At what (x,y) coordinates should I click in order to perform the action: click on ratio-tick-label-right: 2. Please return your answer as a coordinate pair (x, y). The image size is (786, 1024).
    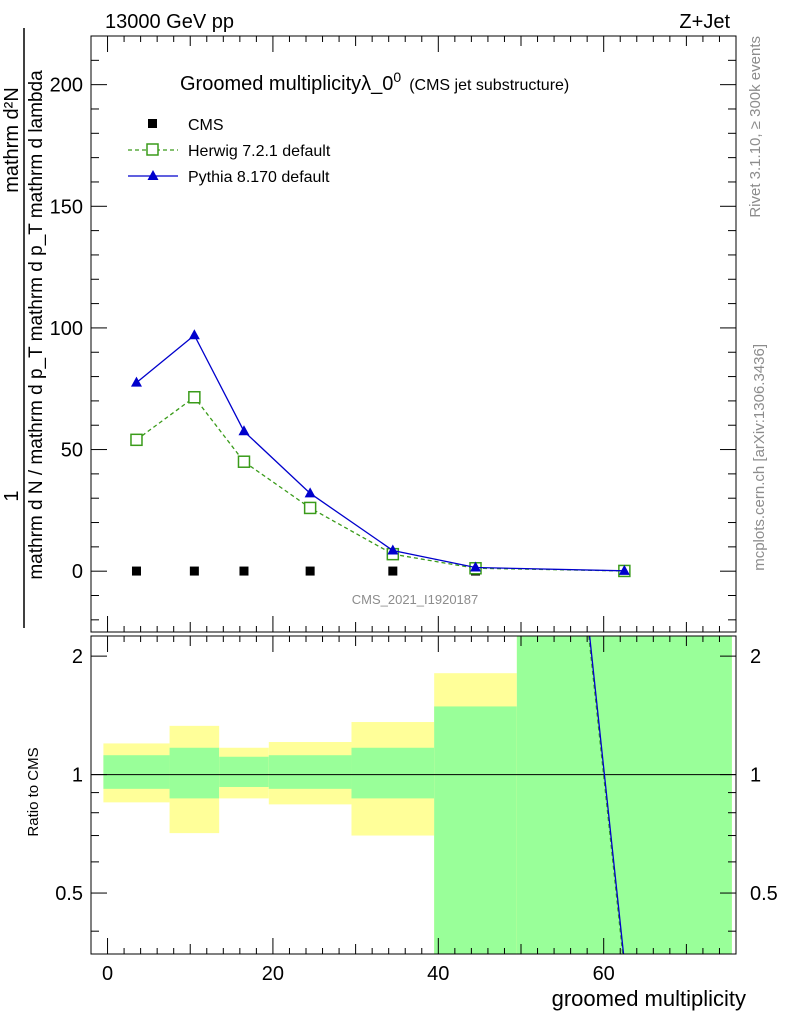
    Looking at the image, I should click on (755, 657).